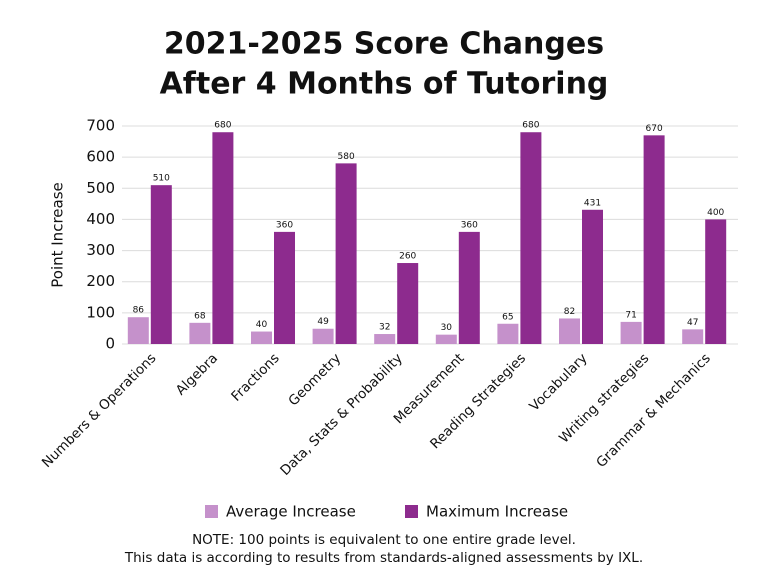  Describe the element at coordinates (99, 410) in the screenshot. I see `x-tick-label: Numbers & Operations` at that location.